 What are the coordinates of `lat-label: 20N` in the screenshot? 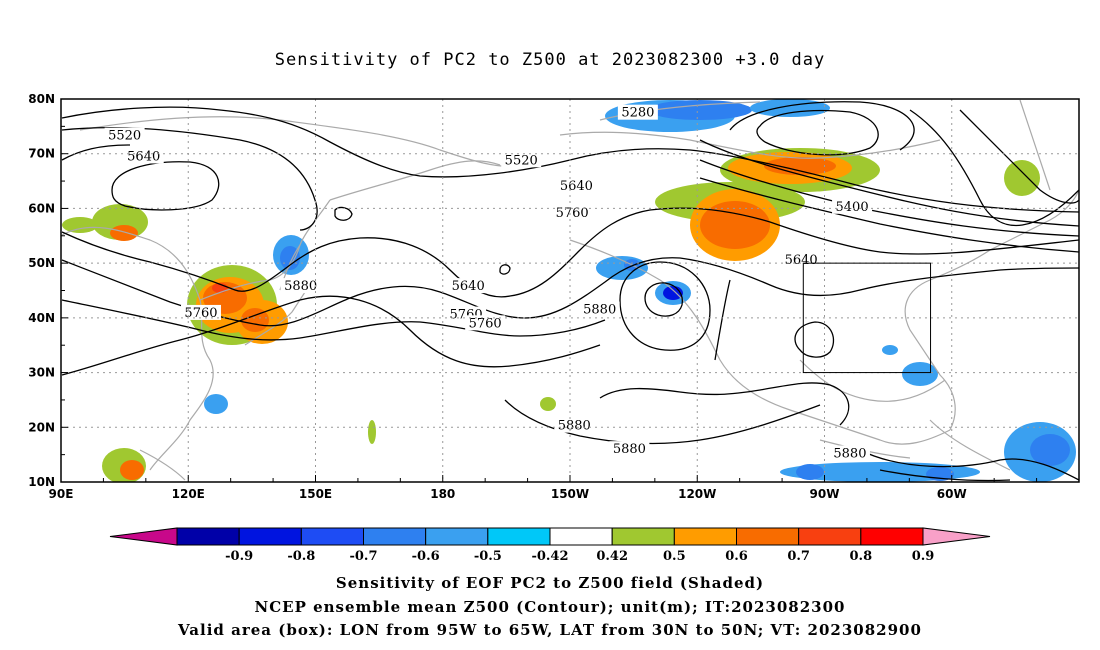 It's located at (41, 427).